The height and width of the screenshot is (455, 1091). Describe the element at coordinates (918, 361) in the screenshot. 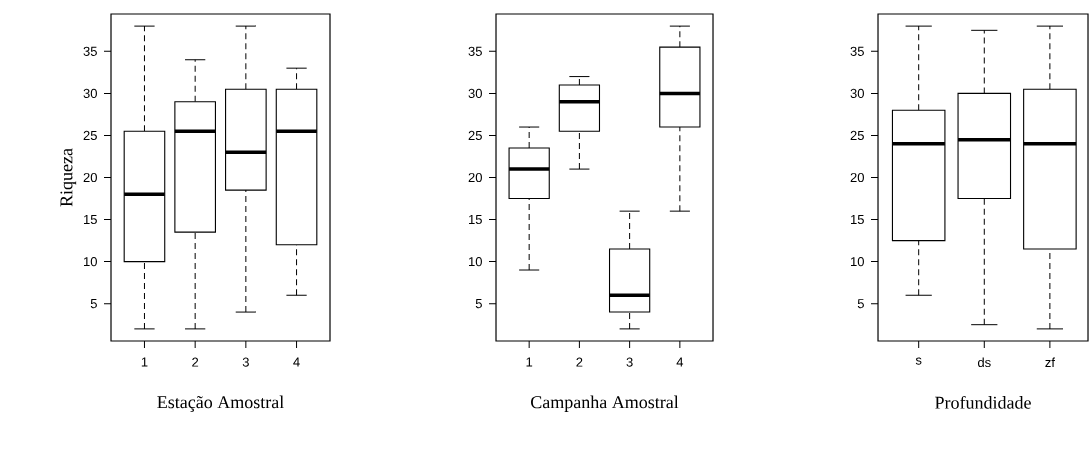

I see `x-tick-label: s` at that location.